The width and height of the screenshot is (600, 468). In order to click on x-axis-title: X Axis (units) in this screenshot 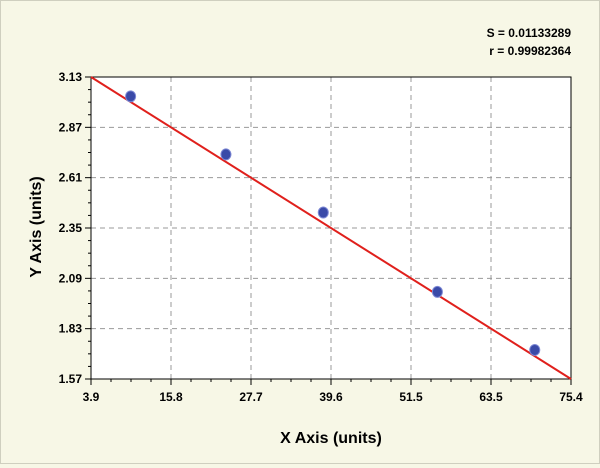, I will do `click(331, 438)`.